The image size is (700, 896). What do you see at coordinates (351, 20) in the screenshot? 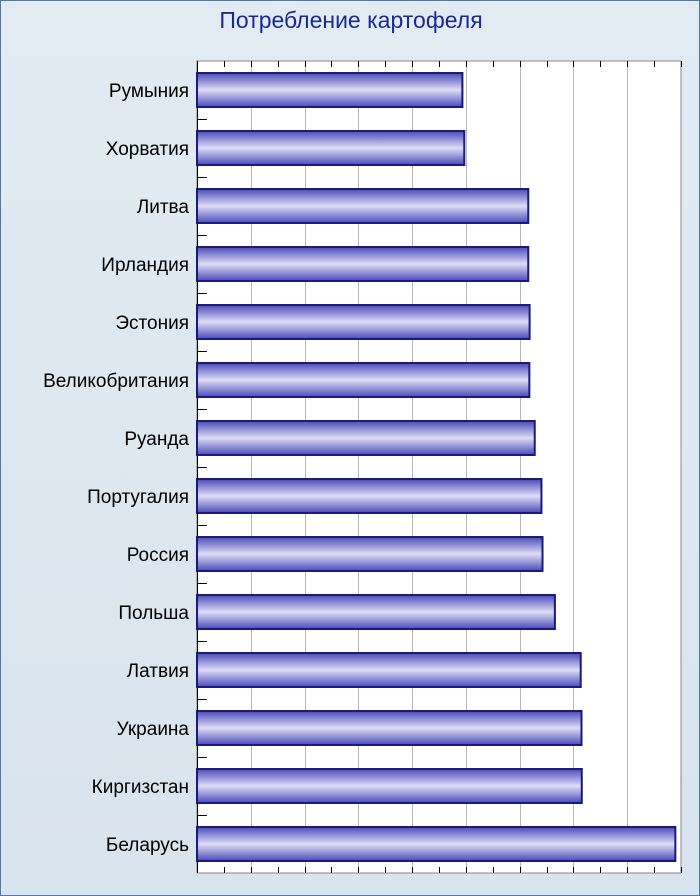
I see `chart-title: Потребление картофеля` at bounding box center [351, 20].